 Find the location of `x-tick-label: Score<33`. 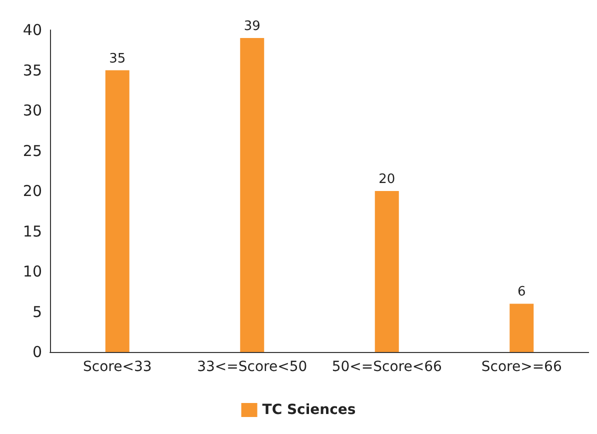

x-tick-label: Score<33 is located at coordinates (117, 367).